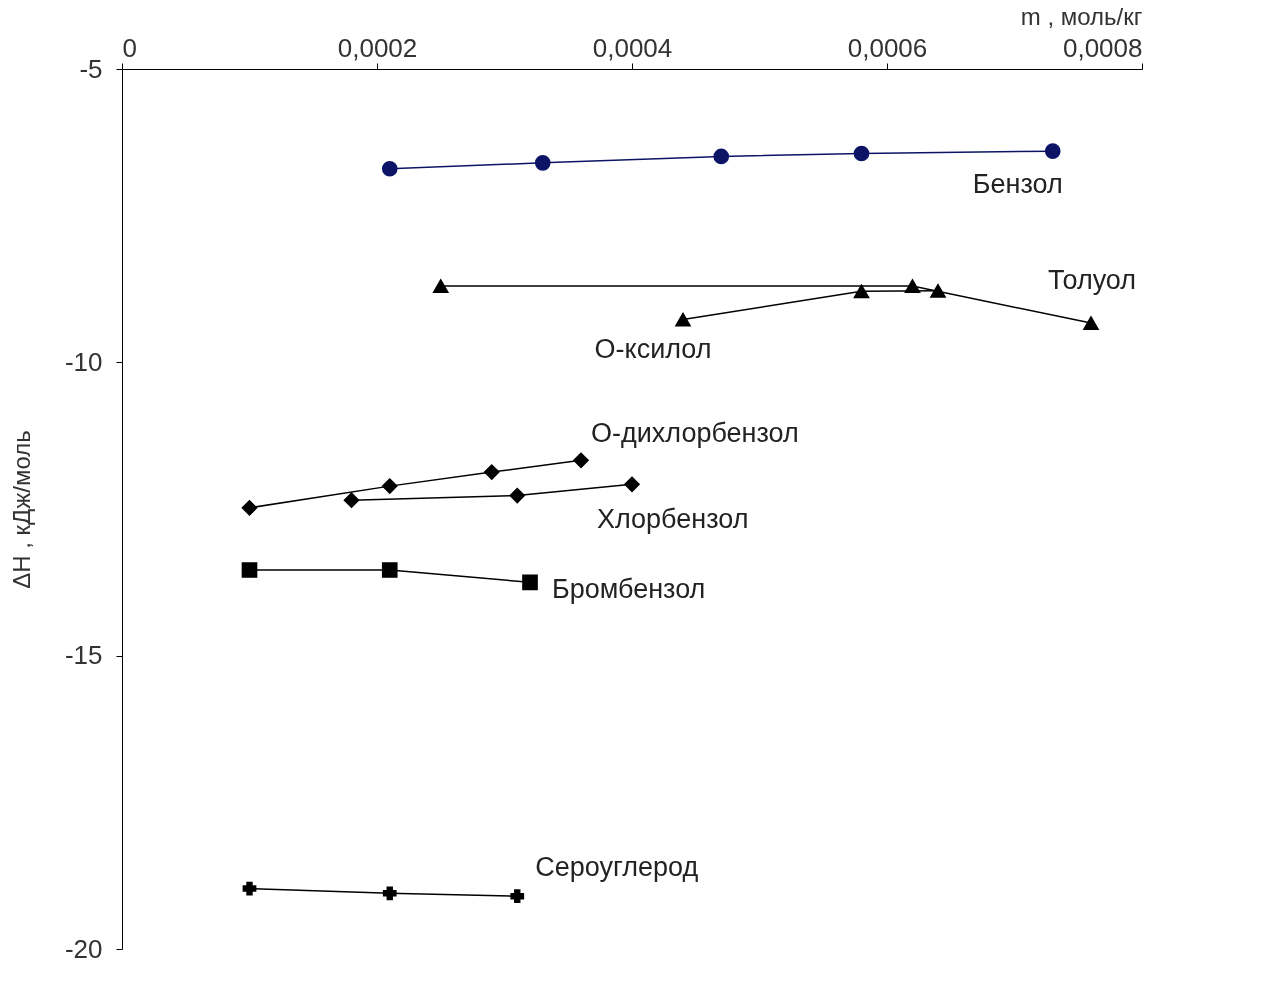 The width and height of the screenshot is (1275, 1005). What do you see at coordinates (617, 867) in the screenshot?
I see `series-label: Сероуглерод` at bounding box center [617, 867].